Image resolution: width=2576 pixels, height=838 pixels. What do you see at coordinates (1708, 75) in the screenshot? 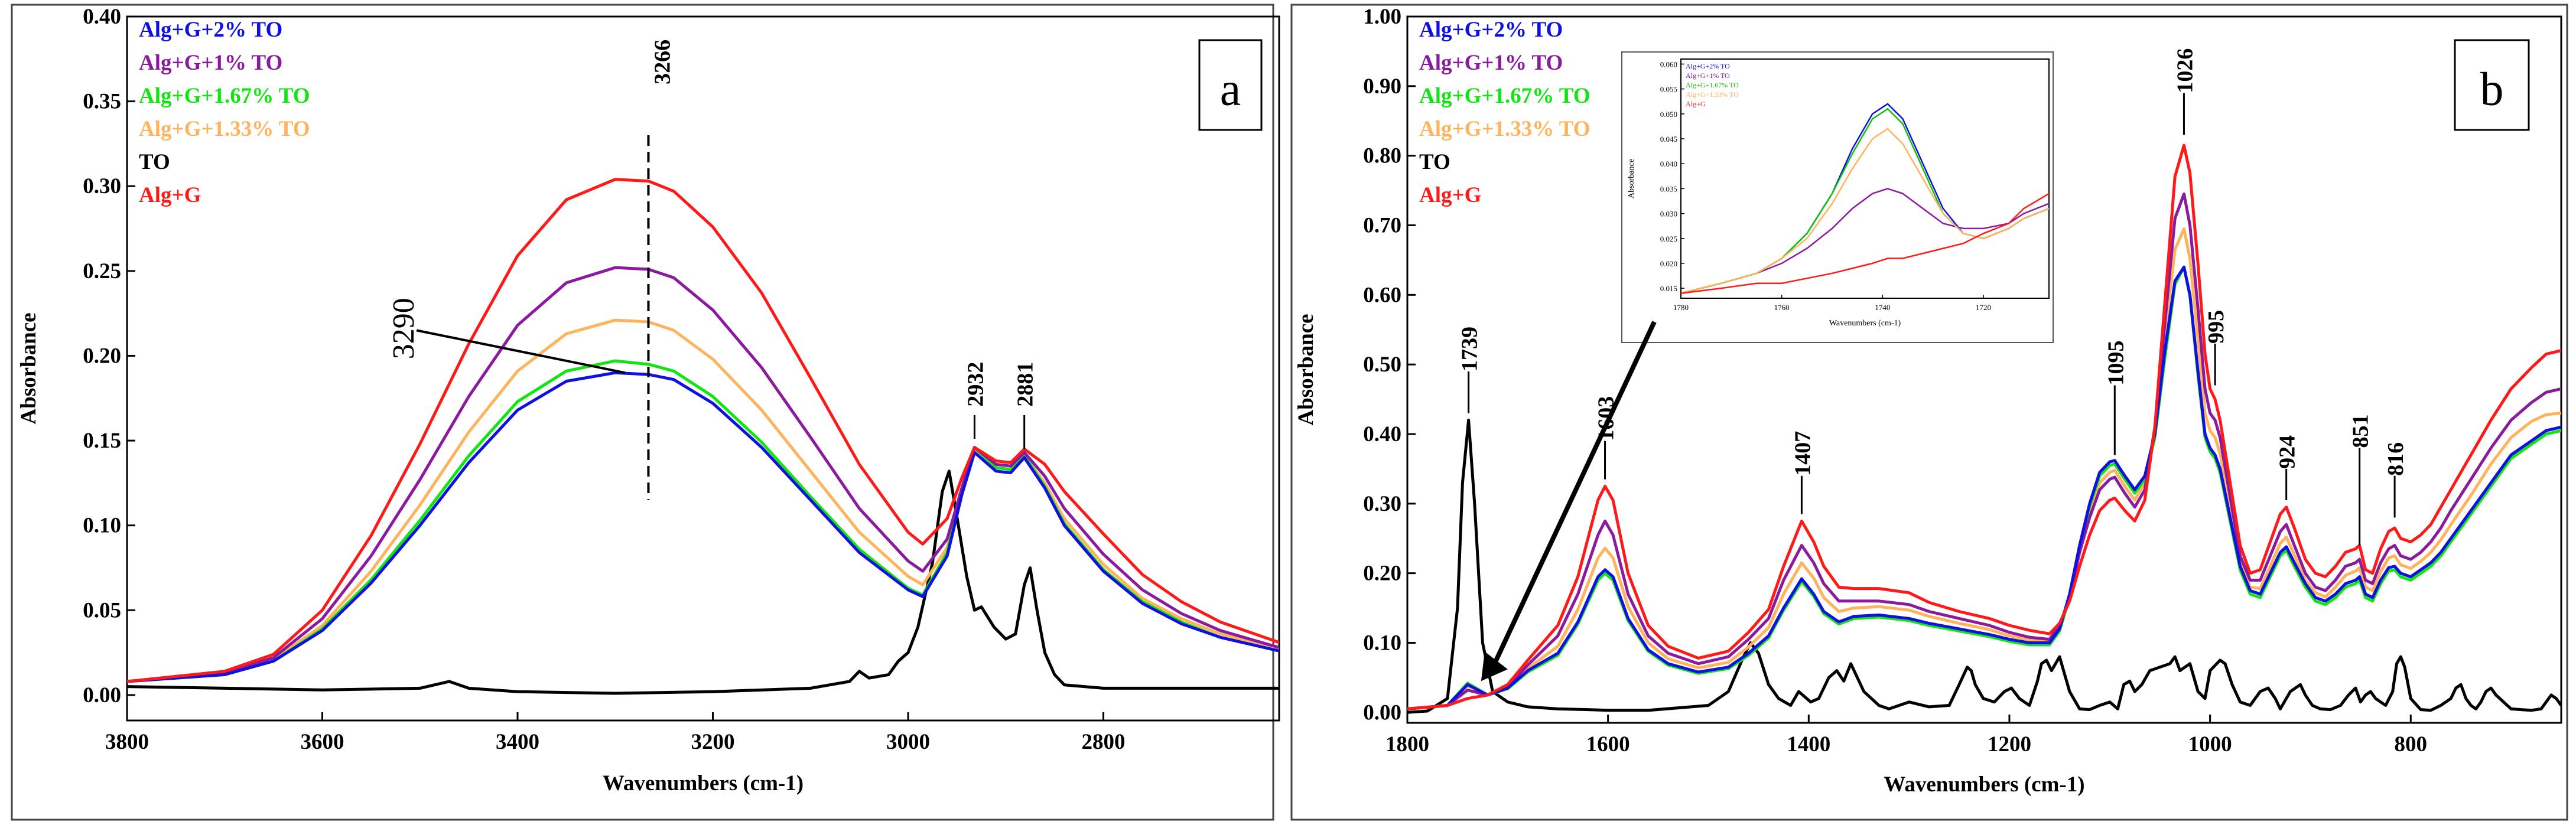
I see `inset-legend-entry: Alg+G+1% TO` at bounding box center [1708, 75].